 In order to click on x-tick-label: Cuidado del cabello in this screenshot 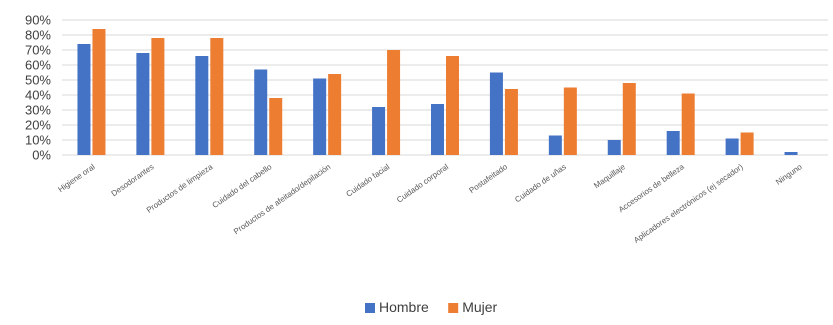, I will do `click(242, 186)`.